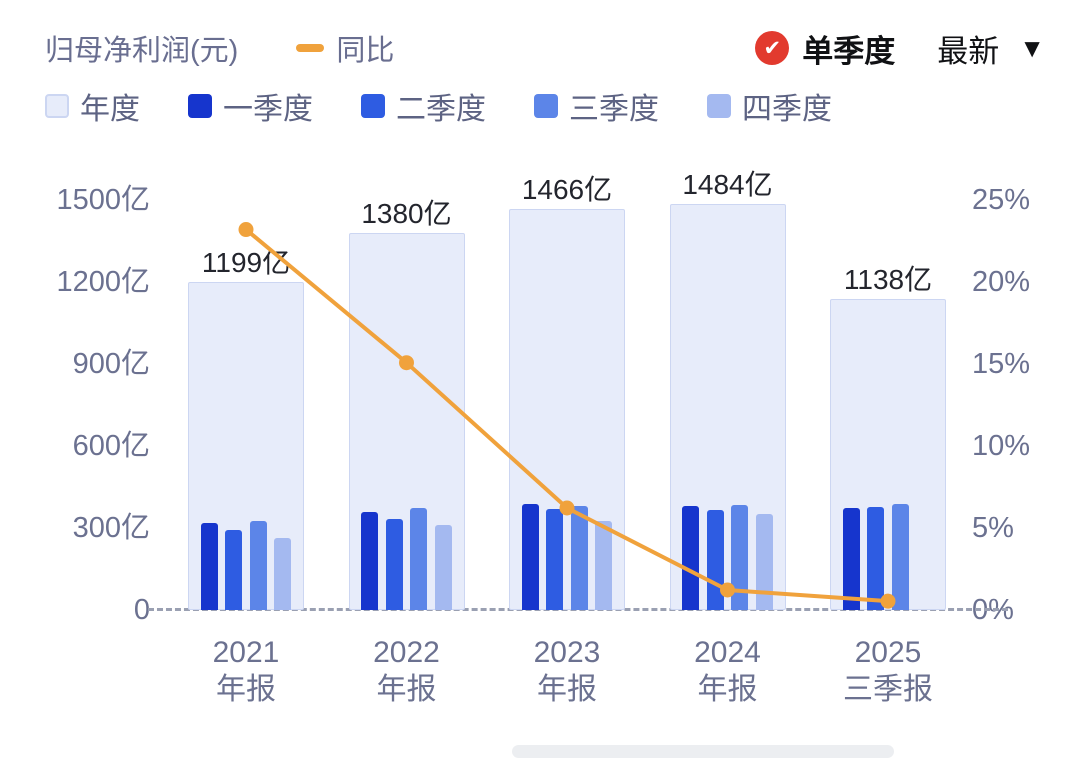 Image resolution: width=1080 pixels, height=758 pixels. Describe the element at coordinates (103, 200) in the screenshot. I see `left-axis-tick: 1500亿` at that location.